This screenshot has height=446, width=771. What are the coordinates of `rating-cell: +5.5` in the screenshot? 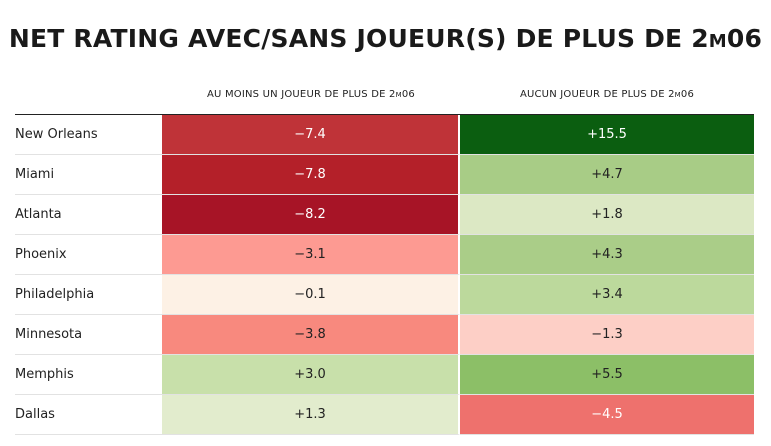 It's located at (607, 375).